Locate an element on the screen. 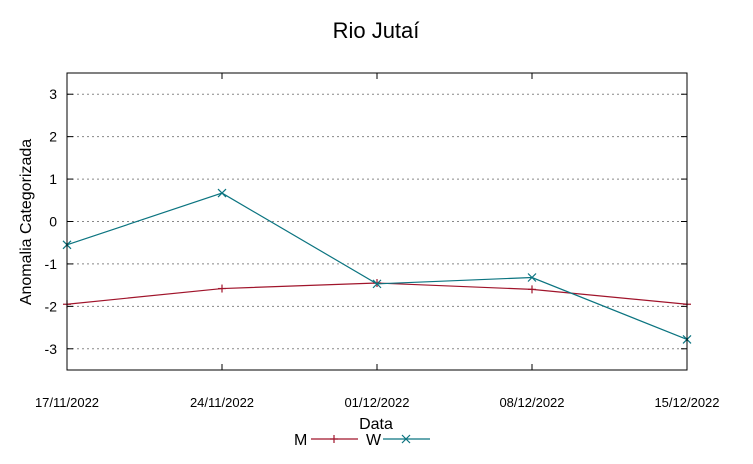 This screenshot has height=464, width=753. x-tick-label: 08/12/2022 is located at coordinates (531, 402).